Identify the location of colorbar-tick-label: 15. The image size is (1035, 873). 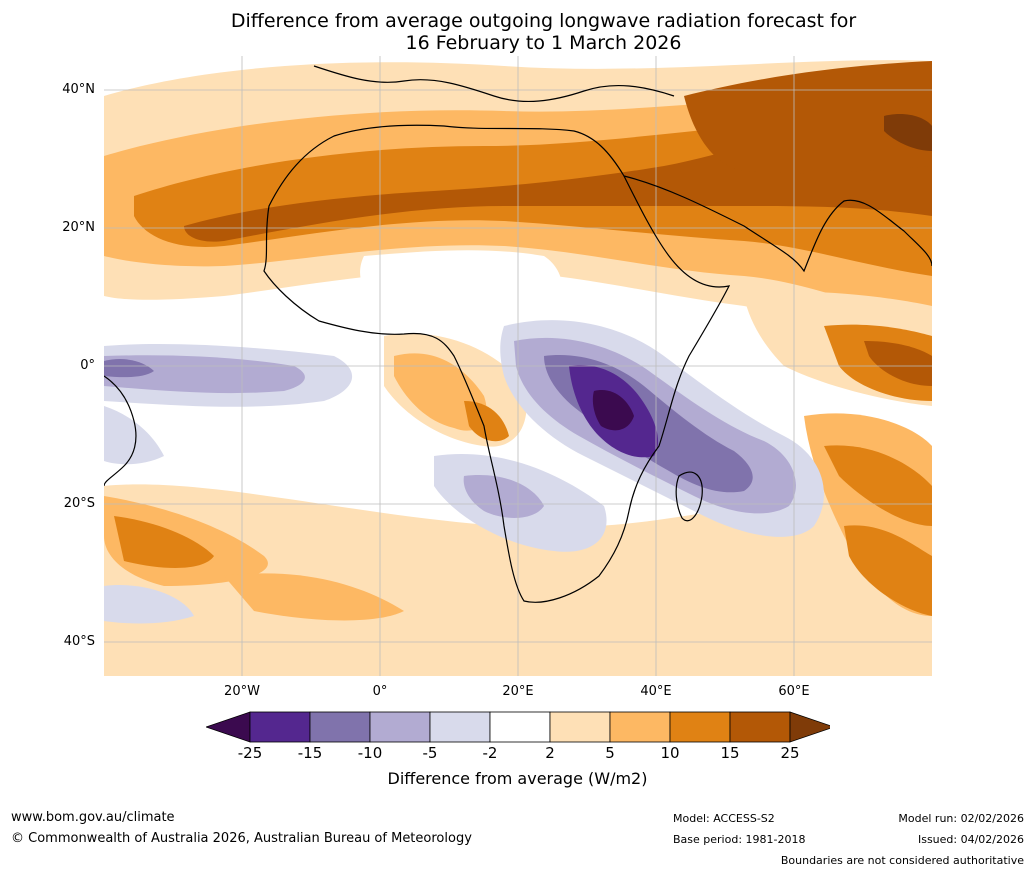
(730, 753).